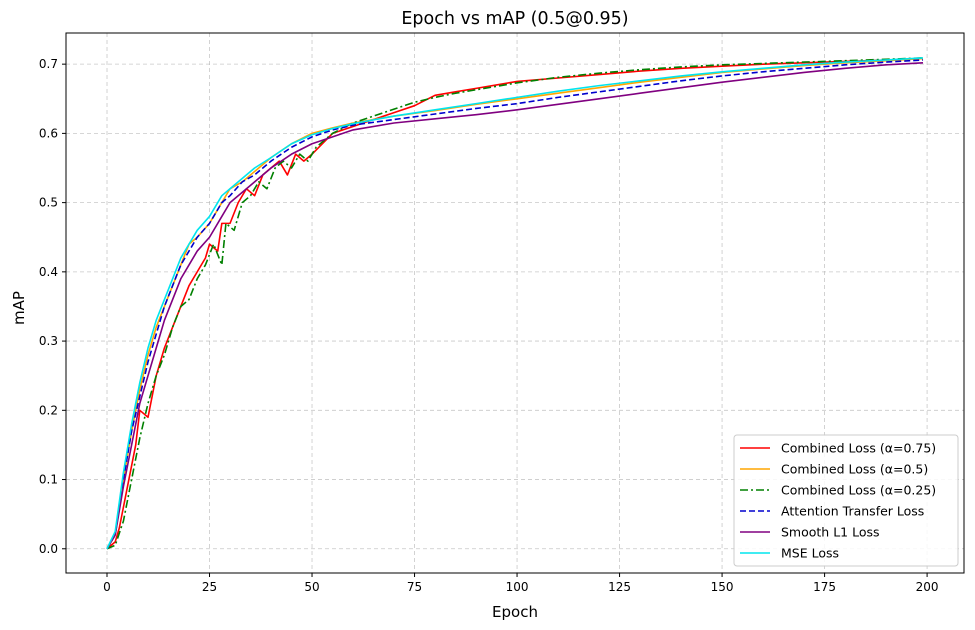 The image size is (975, 630). I want to click on y-tick-label: 0.3, so click(48, 341).